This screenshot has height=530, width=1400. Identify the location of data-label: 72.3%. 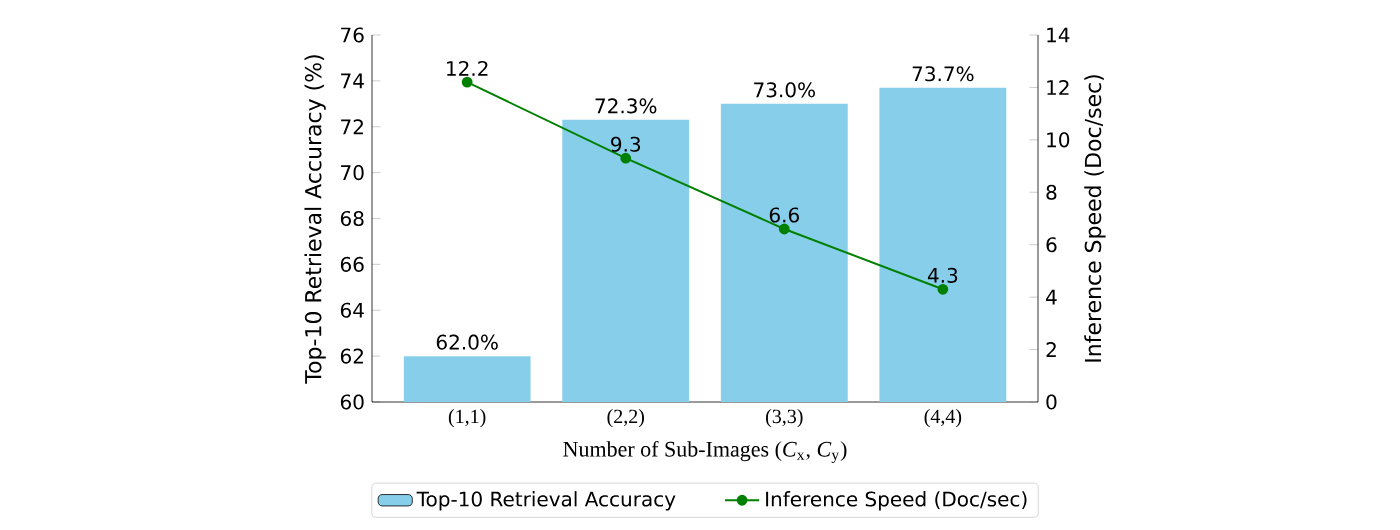
(626, 106).